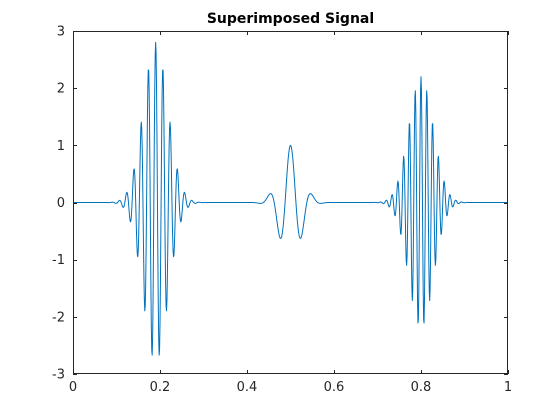 This screenshot has width=560, height=420. I want to click on x-tick-label: 0, so click(73, 387).